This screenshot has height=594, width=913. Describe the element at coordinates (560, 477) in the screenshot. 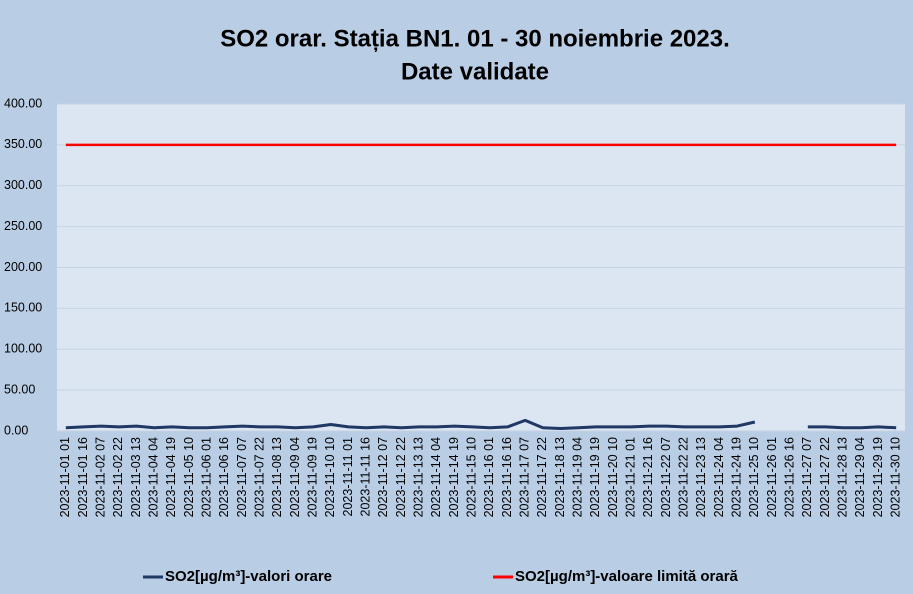

I see `x-tick-label: 2023-11-18 13` at that location.